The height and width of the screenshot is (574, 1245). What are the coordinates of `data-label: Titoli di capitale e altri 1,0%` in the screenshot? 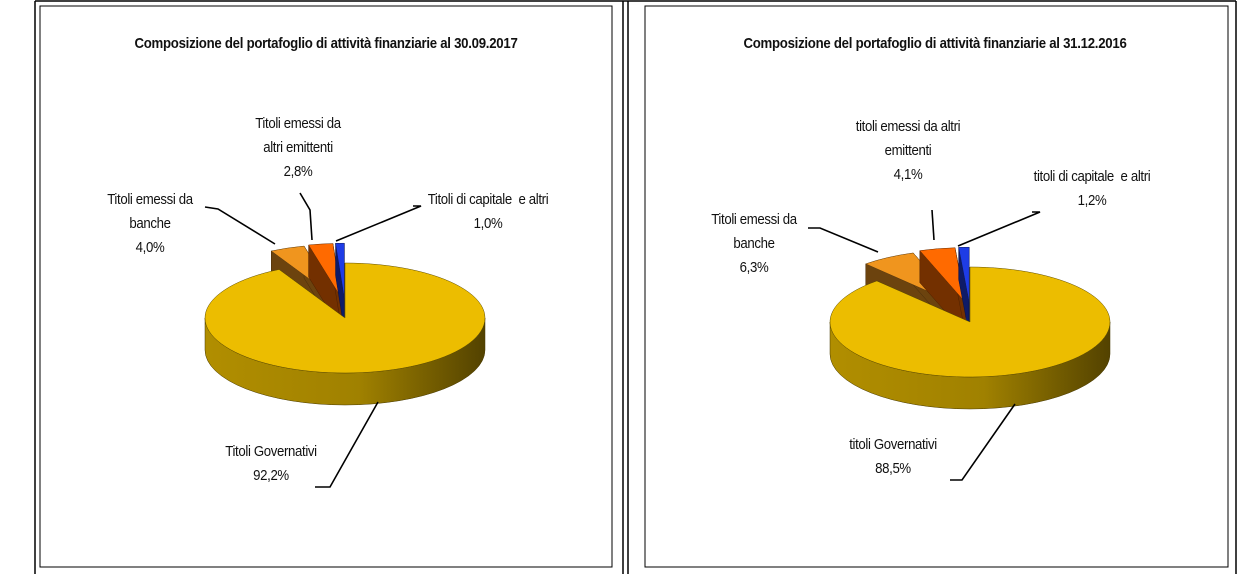 It's located at (487, 212).